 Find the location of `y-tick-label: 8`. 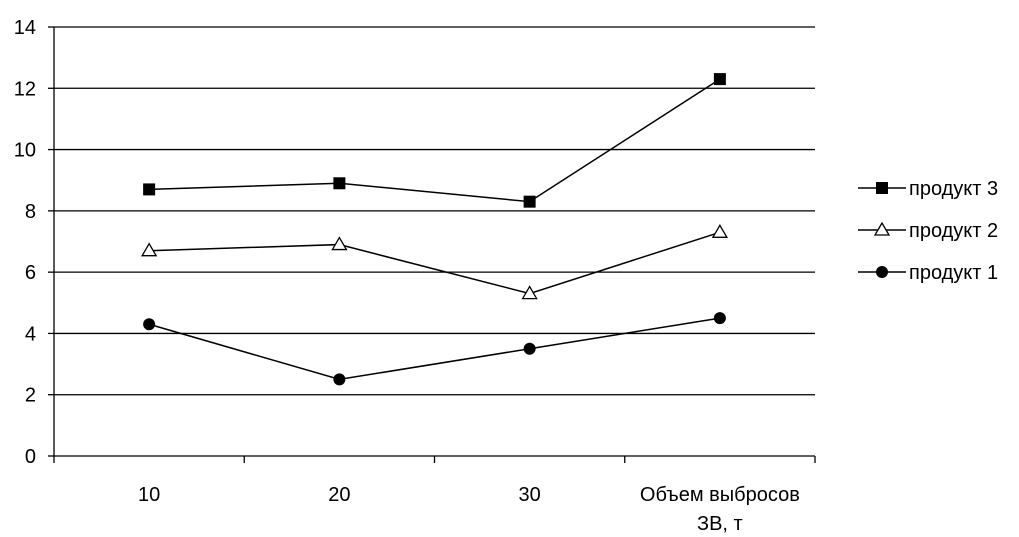

y-tick-label: 8 is located at coordinates (30, 212).